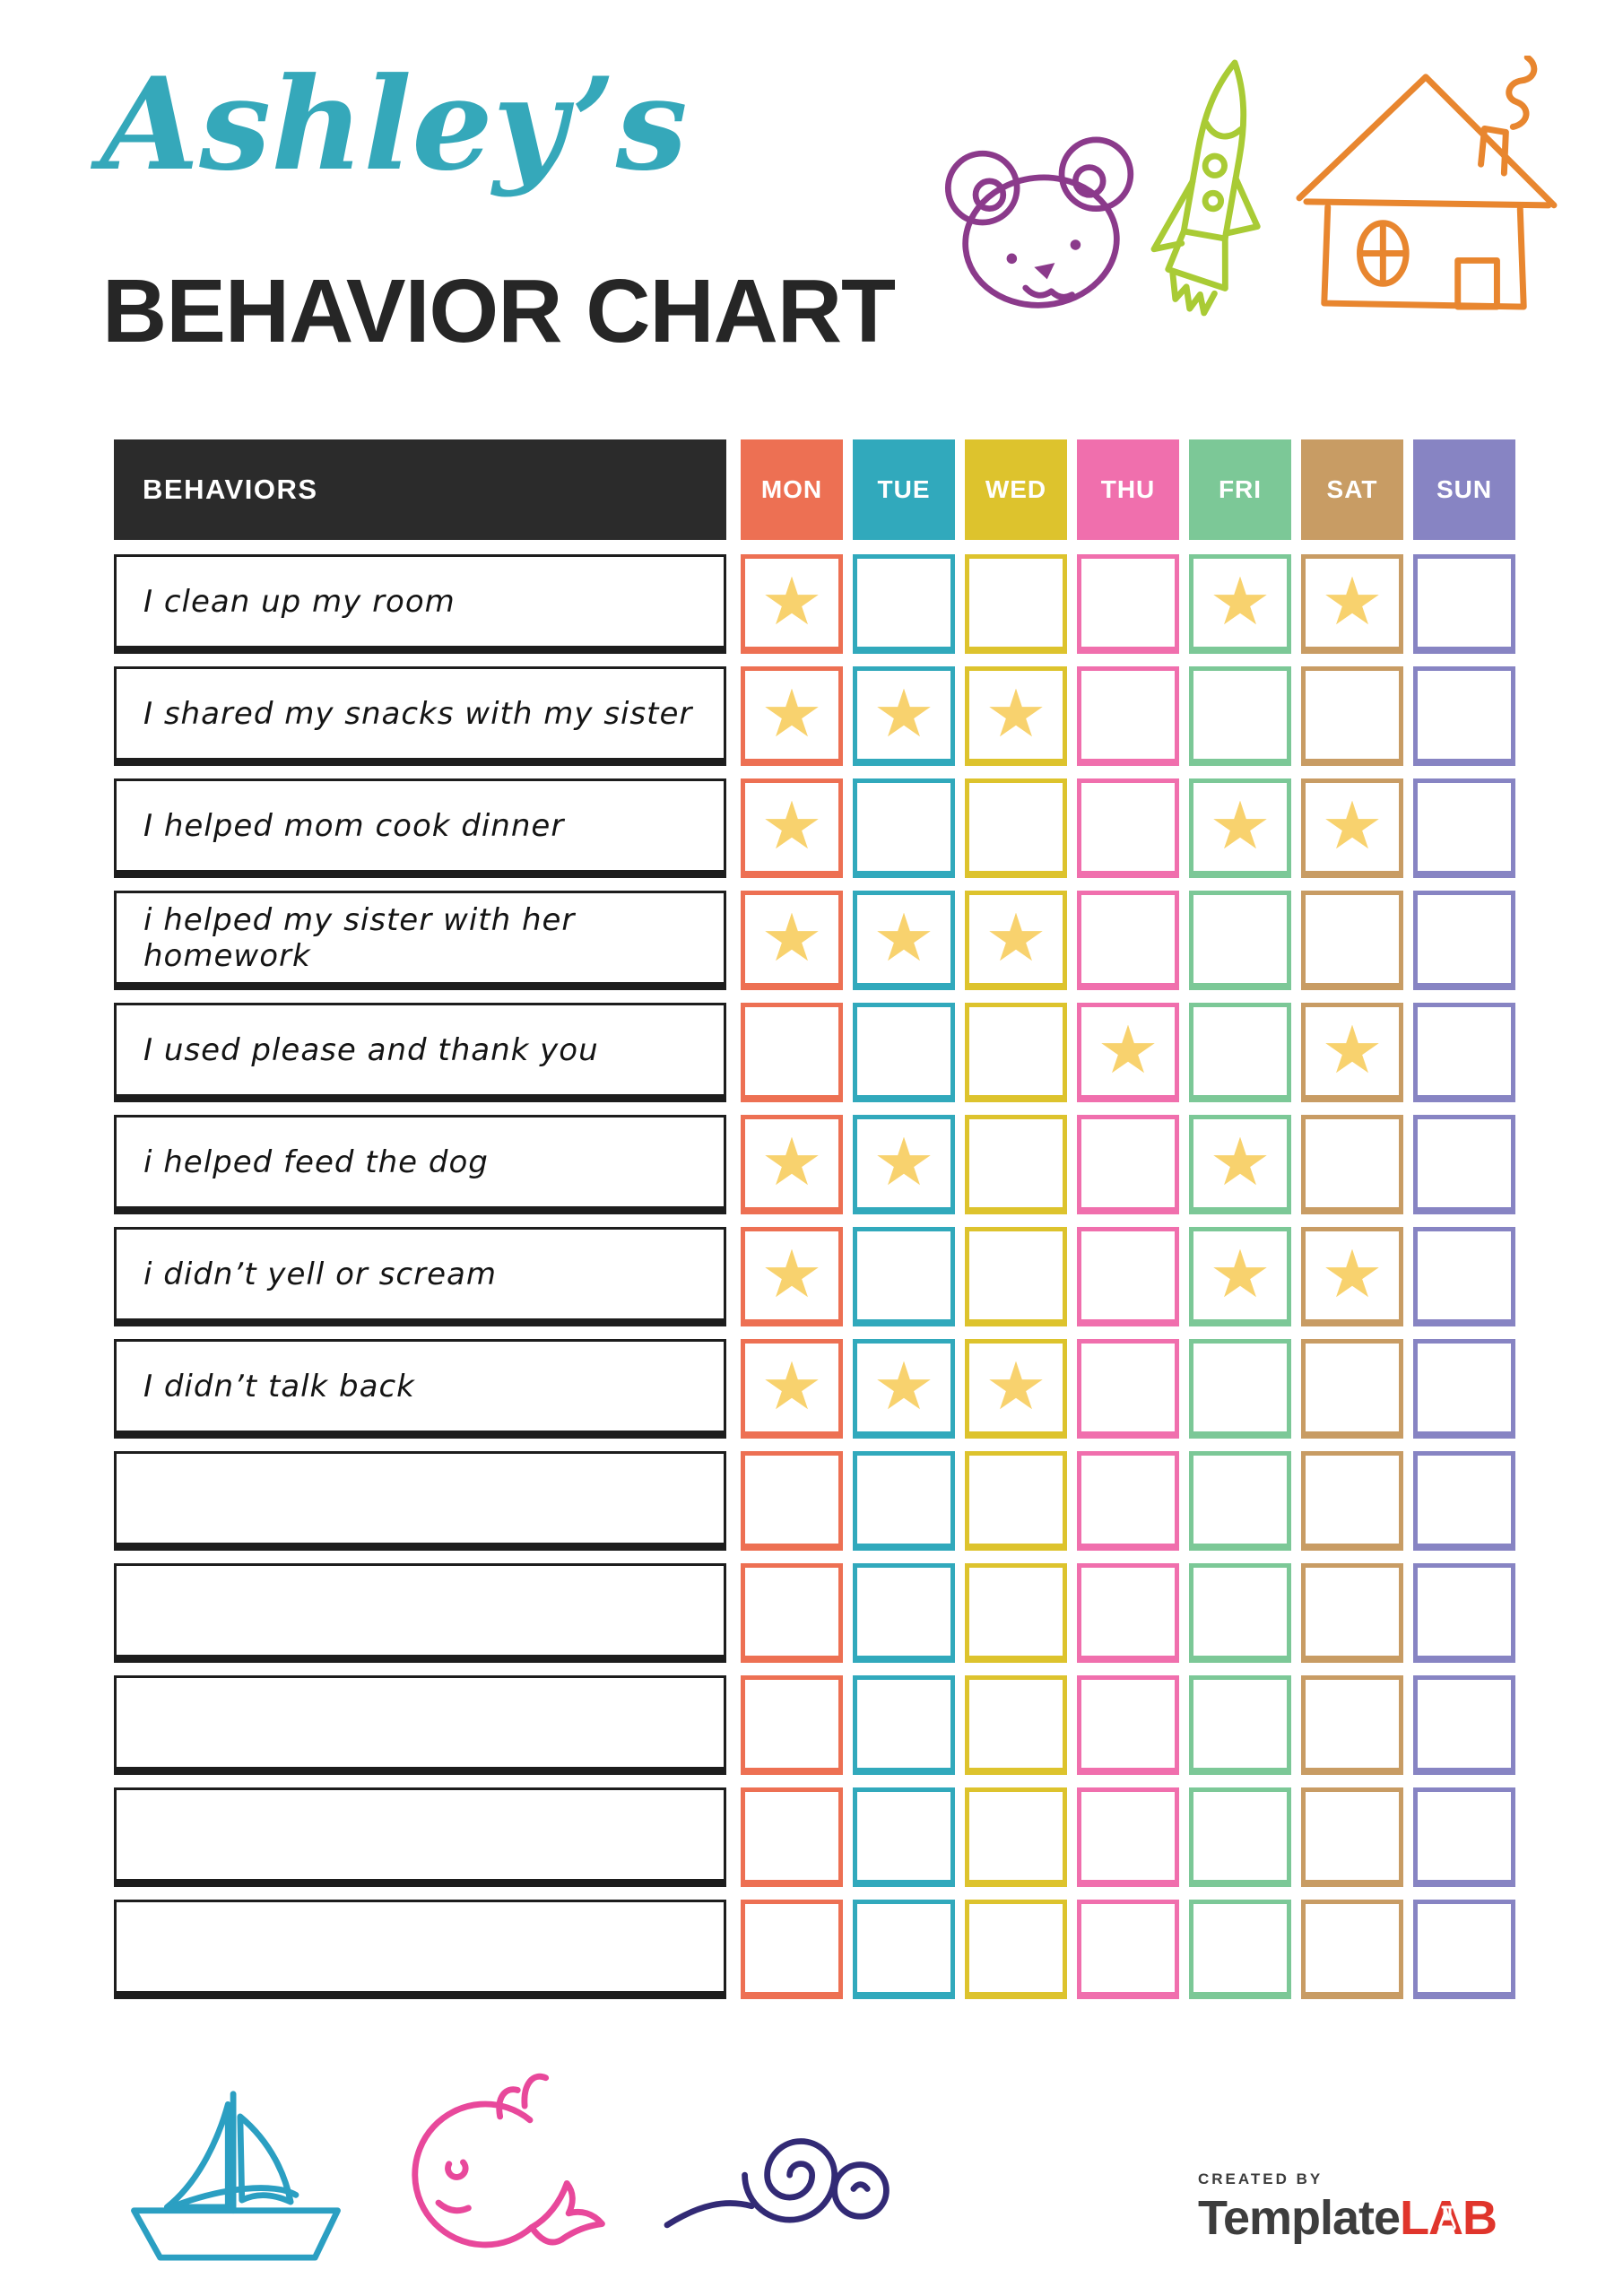  I want to click on day-header-wed: WED, so click(1016, 489).